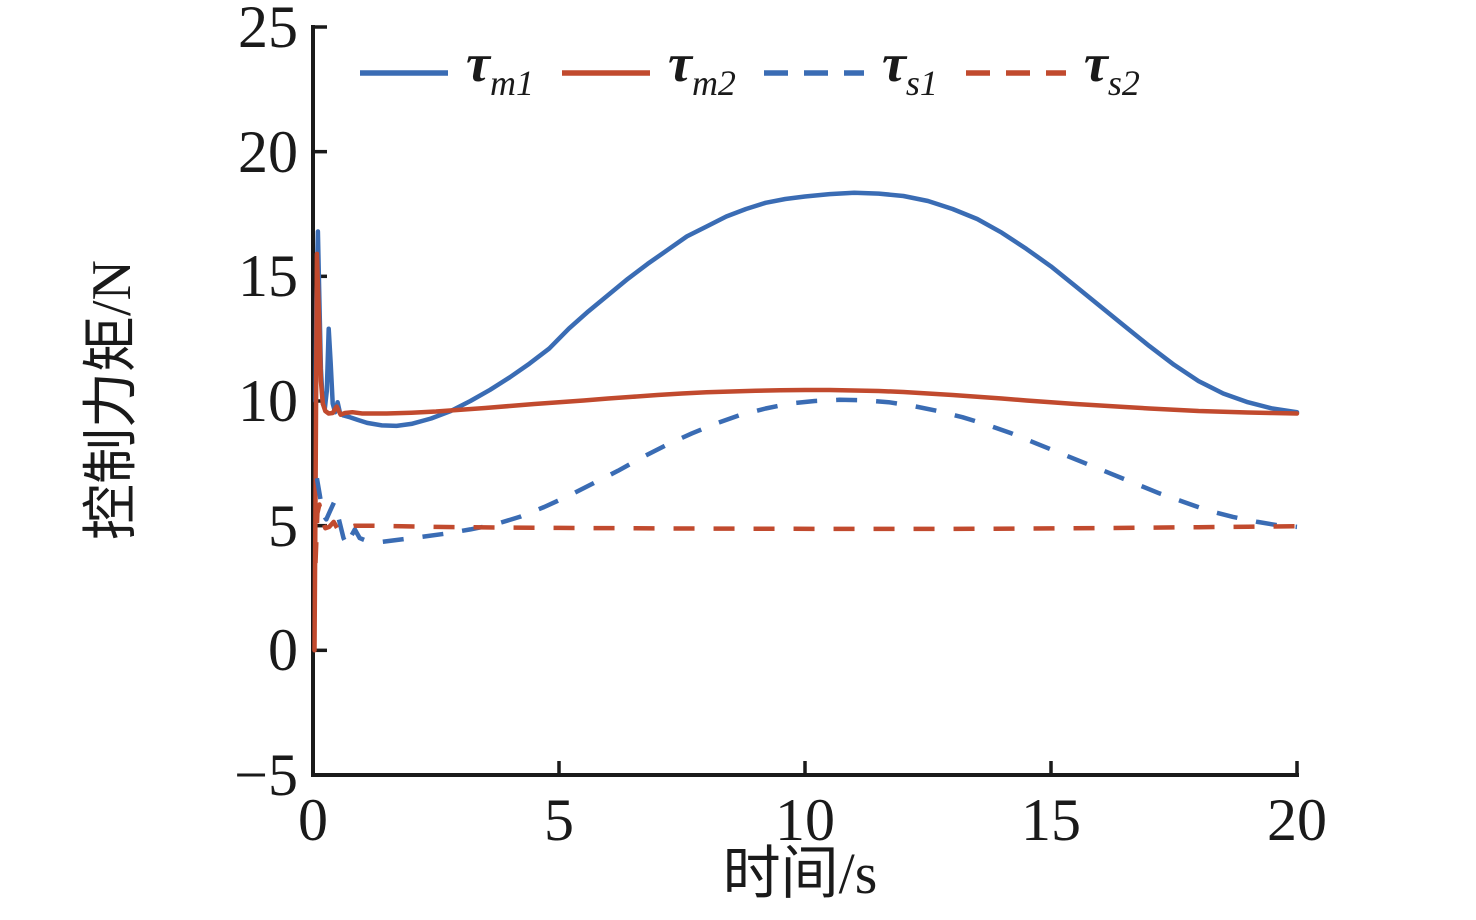  I want to click on legend-label: τm1, so click(500, 73).